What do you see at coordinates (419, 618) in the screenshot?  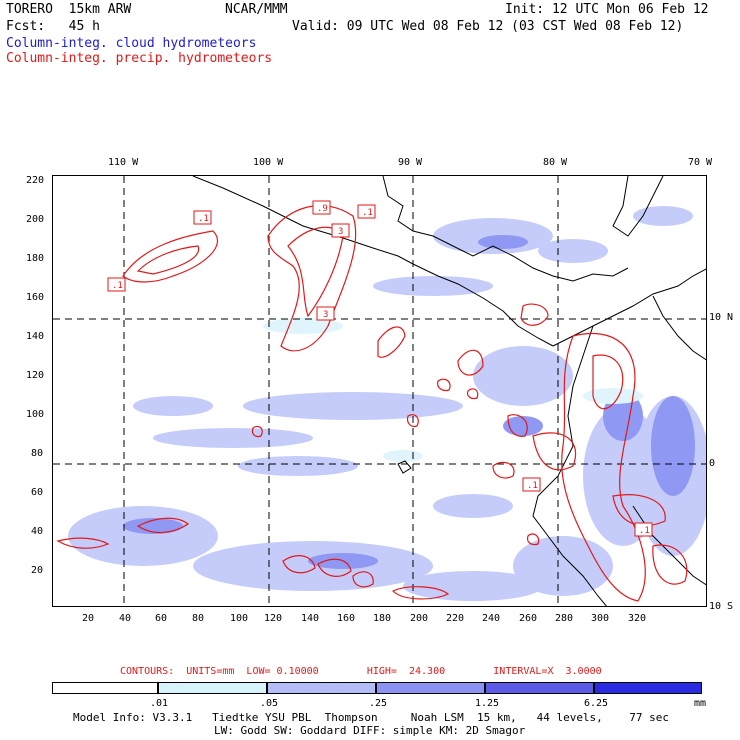 I see `x-tick: 200` at bounding box center [419, 618].